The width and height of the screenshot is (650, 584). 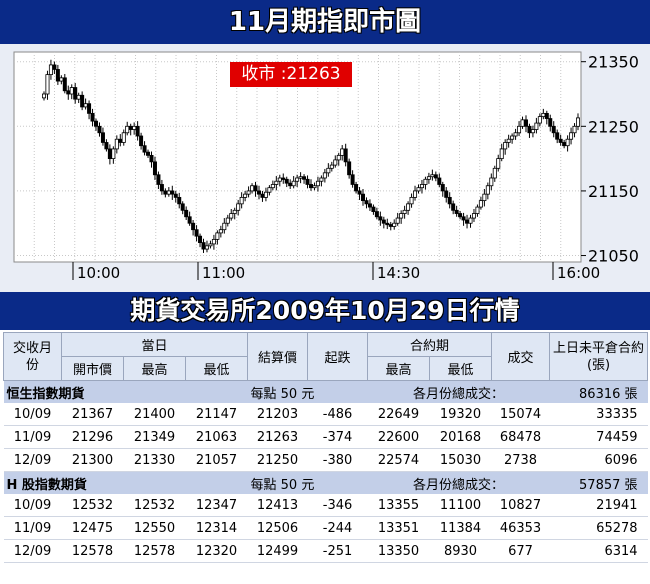 I want to click on section-row: 恒生指數期貨 每點 50 元各月份總成交： 86316 張, so click(x=325, y=391).